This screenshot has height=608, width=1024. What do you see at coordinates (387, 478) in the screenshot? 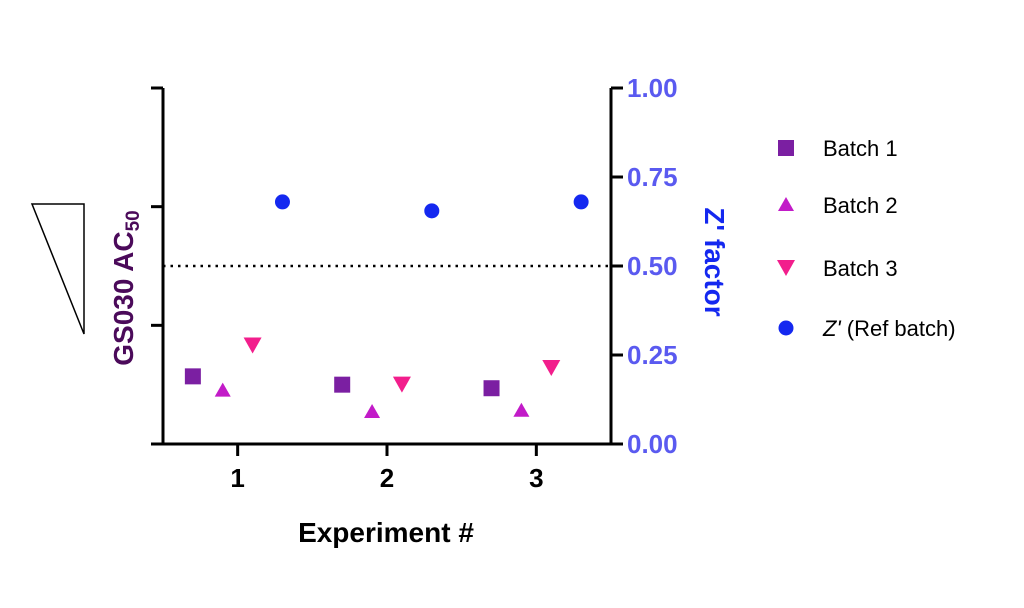
I see `x-tick-label: 2` at bounding box center [387, 478].